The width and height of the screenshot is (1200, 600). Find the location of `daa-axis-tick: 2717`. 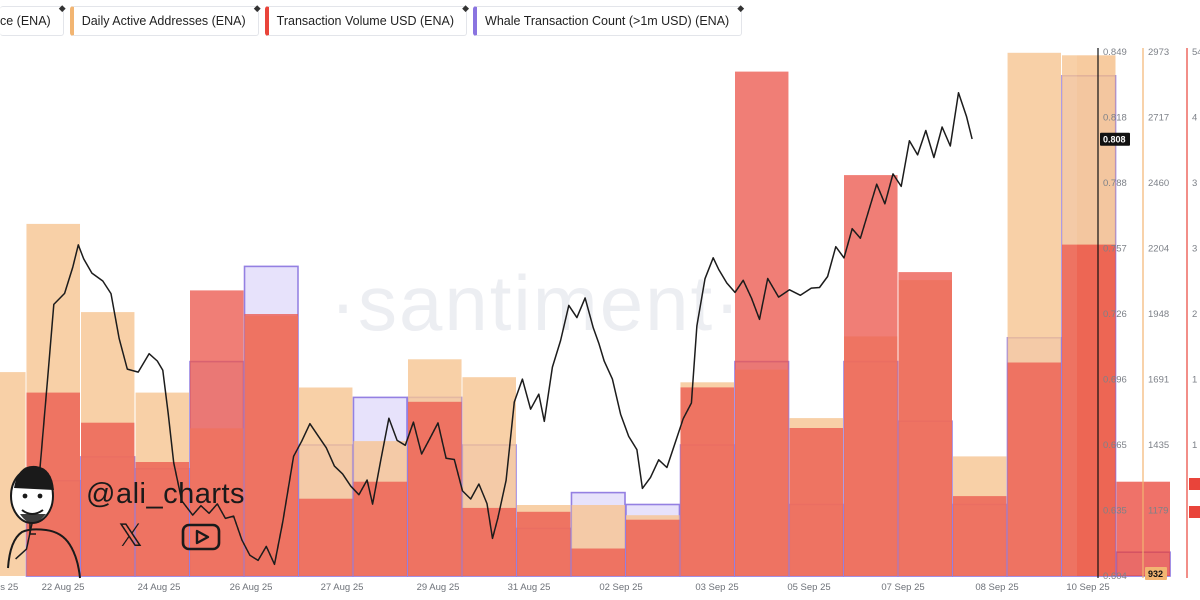

daa-axis-tick: 2717 is located at coordinates (1158, 118).